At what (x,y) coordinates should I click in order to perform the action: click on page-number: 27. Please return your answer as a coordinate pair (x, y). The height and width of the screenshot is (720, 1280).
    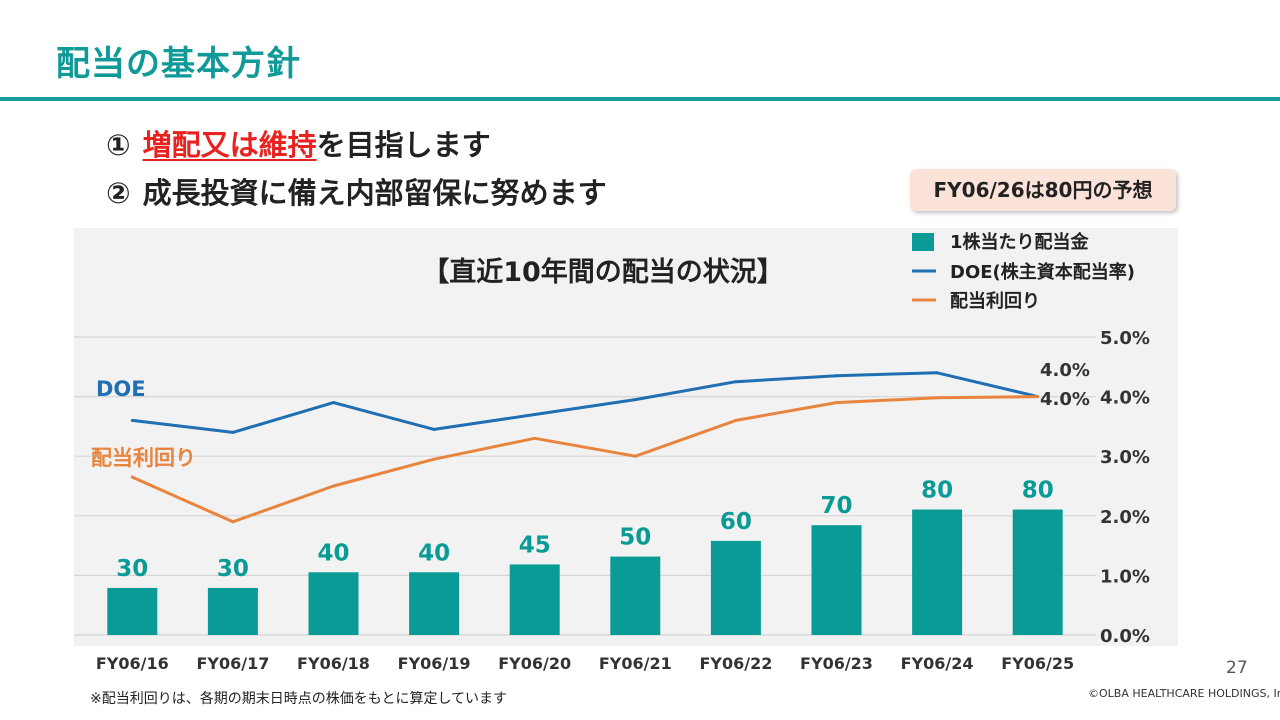
    Looking at the image, I should click on (1237, 668).